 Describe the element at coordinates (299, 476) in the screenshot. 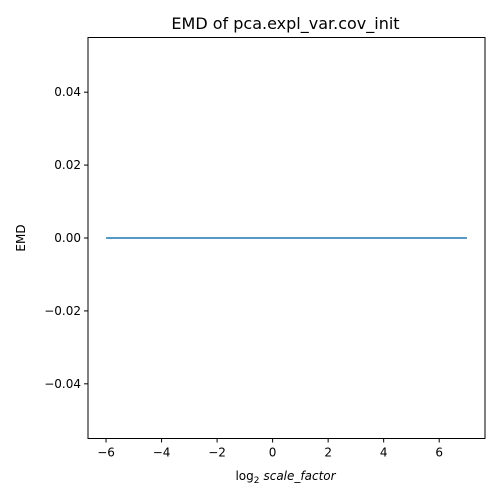

I see `x-axis-label-variable: scale_factor` at that location.